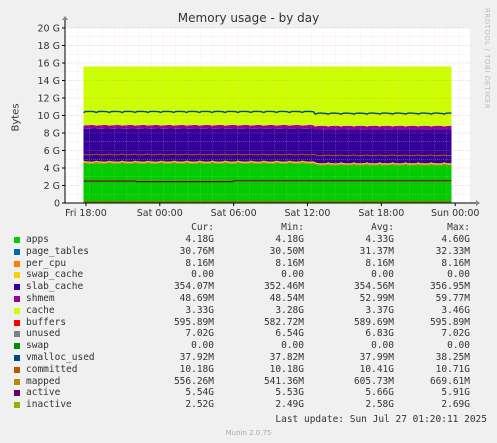 Image resolution: width=497 pixels, height=443 pixels. What do you see at coordinates (487, 59) in the screenshot?
I see `rrdtool-credit: RRDTOOL / TOBI OETIKER` at bounding box center [487, 59].